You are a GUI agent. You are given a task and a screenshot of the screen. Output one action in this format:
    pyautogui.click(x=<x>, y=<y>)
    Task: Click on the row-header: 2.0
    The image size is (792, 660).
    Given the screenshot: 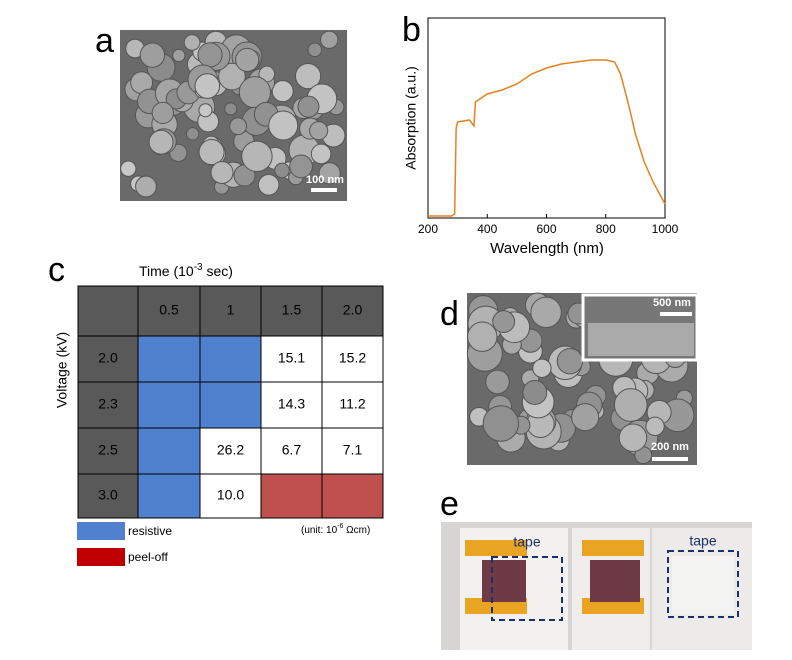 What is the action you would take?
    pyautogui.click(x=108, y=358)
    